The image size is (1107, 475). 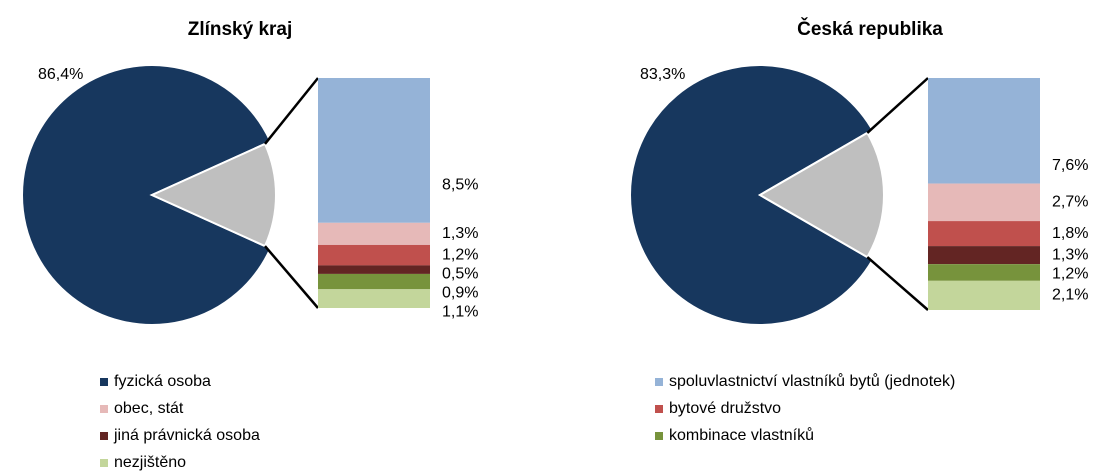 What do you see at coordinates (662, 74) in the screenshot?
I see `data-label: 83,3%` at bounding box center [662, 74].